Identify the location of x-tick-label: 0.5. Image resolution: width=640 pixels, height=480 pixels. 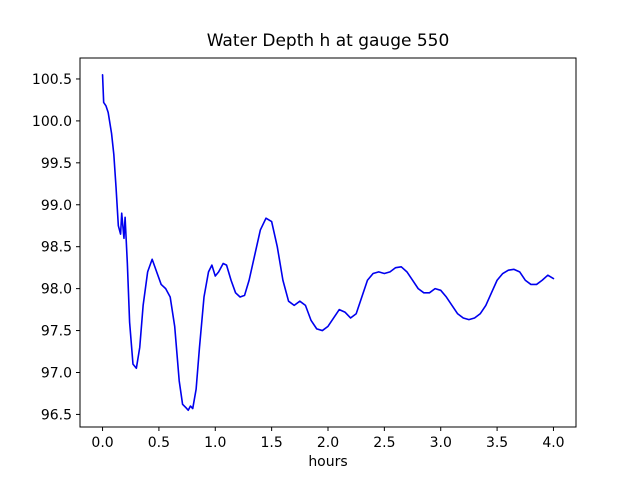
(159, 443).